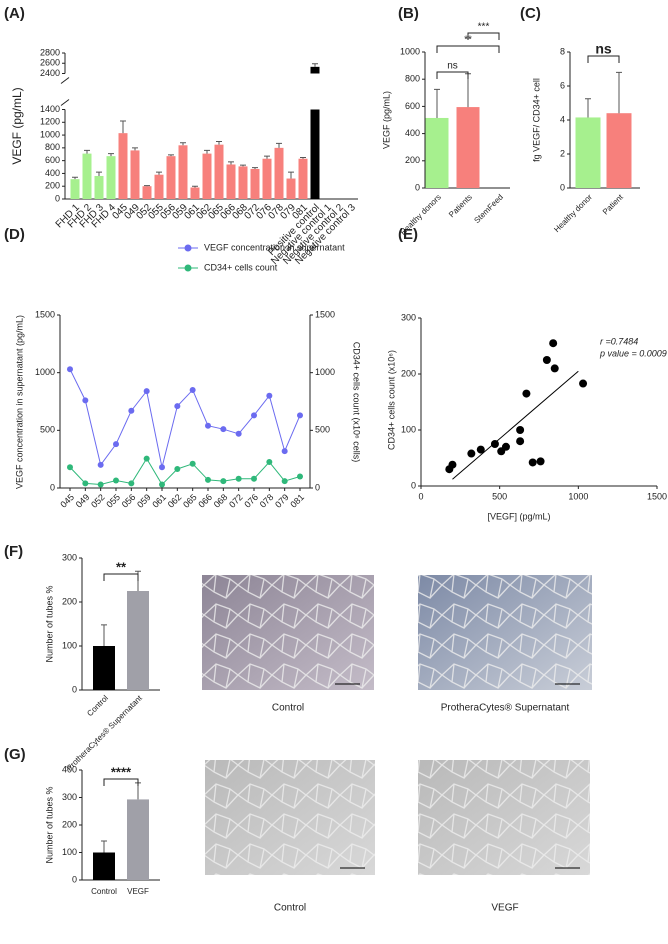 This screenshot has height=944, width=668. I want to click on y-tick-label: 600, so click(412, 106).